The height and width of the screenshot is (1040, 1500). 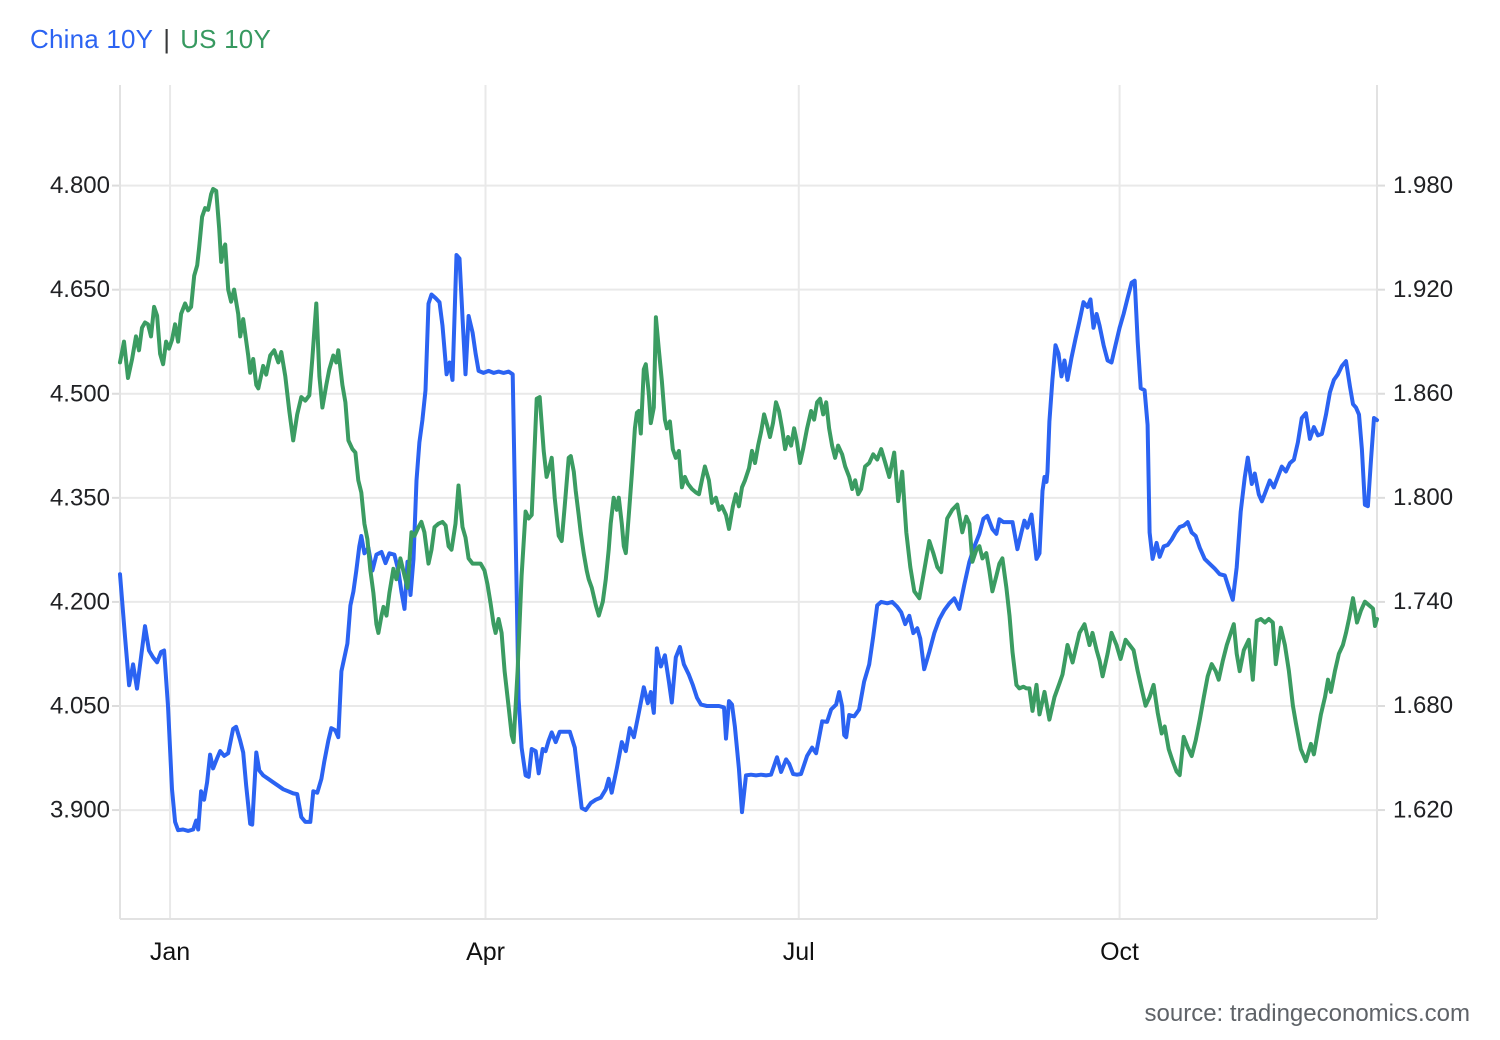 What do you see at coordinates (1423, 705) in the screenshot?
I see `y-axis-label-right: 1.680` at bounding box center [1423, 705].